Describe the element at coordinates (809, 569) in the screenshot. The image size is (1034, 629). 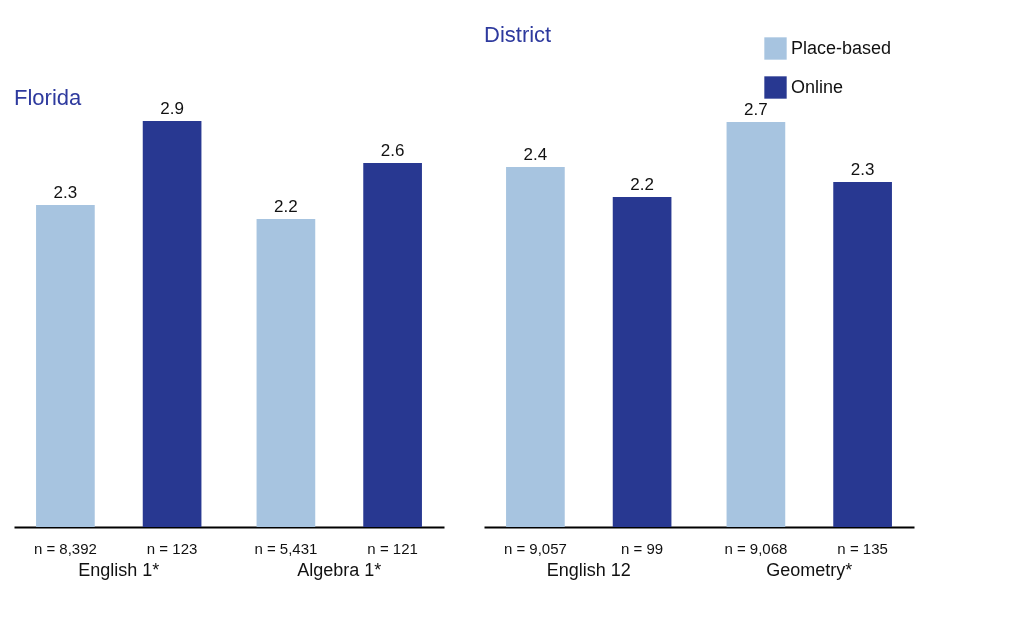
I see `x-tick-label: Geometry*` at that location.